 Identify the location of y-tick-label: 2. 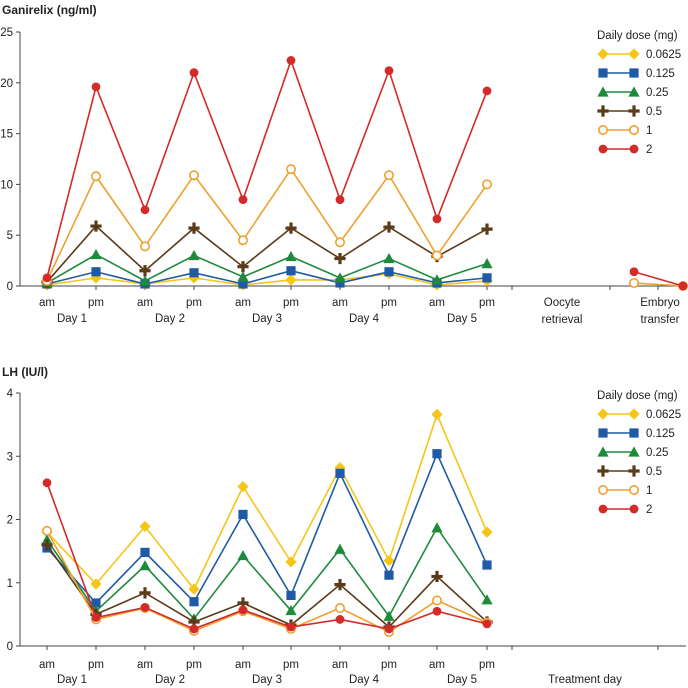
(10, 521).